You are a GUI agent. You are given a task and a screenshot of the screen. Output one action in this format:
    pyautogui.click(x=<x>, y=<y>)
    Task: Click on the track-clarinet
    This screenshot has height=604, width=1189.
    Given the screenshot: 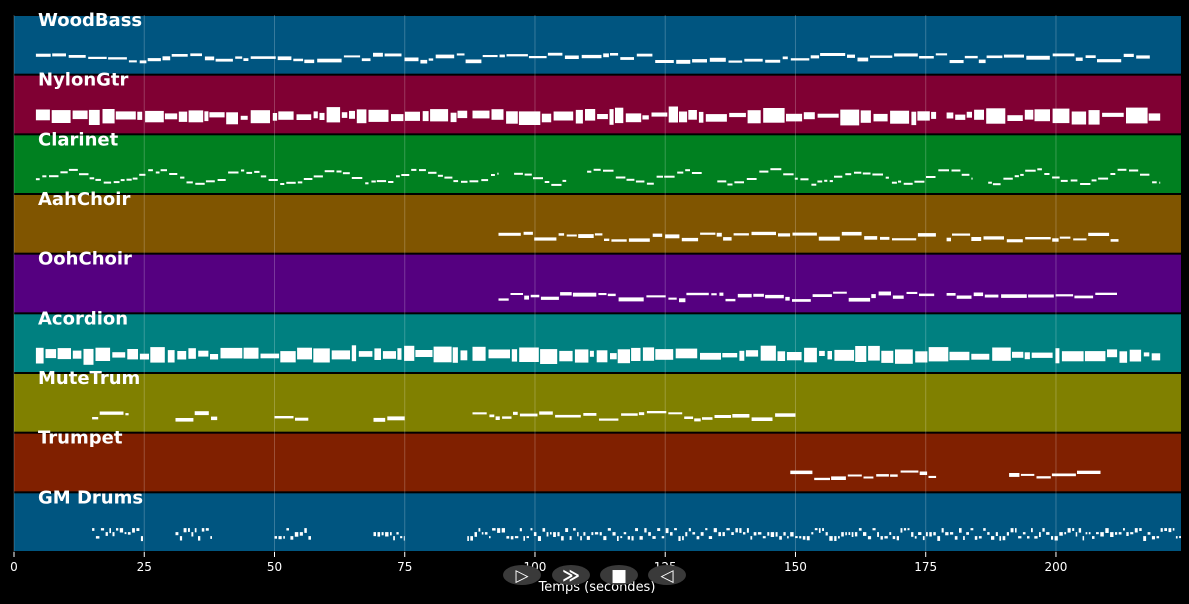 What is the action you would take?
    pyautogui.click(x=597, y=164)
    